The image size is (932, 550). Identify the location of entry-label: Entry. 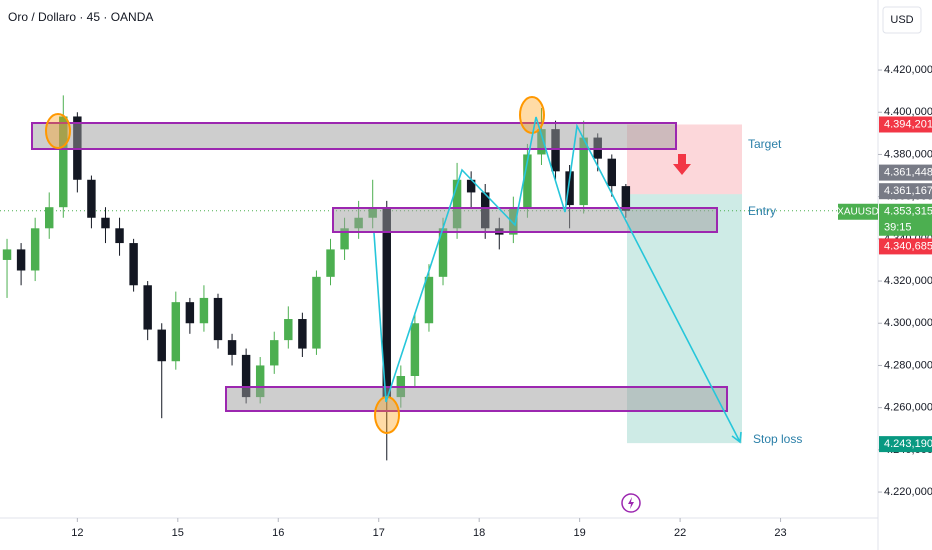
(762, 211).